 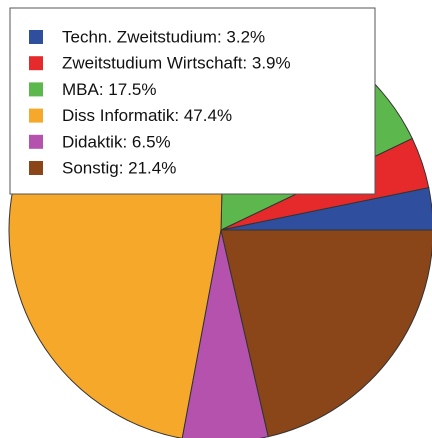 I want to click on legend-label: Didaktik: 6.5%, so click(x=116, y=141).